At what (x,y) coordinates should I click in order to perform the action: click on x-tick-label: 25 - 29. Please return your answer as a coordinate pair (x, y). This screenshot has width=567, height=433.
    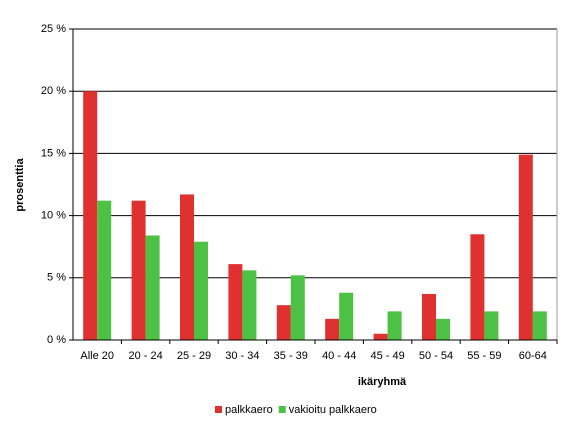
    Looking at the image, I should click on (194, 356).